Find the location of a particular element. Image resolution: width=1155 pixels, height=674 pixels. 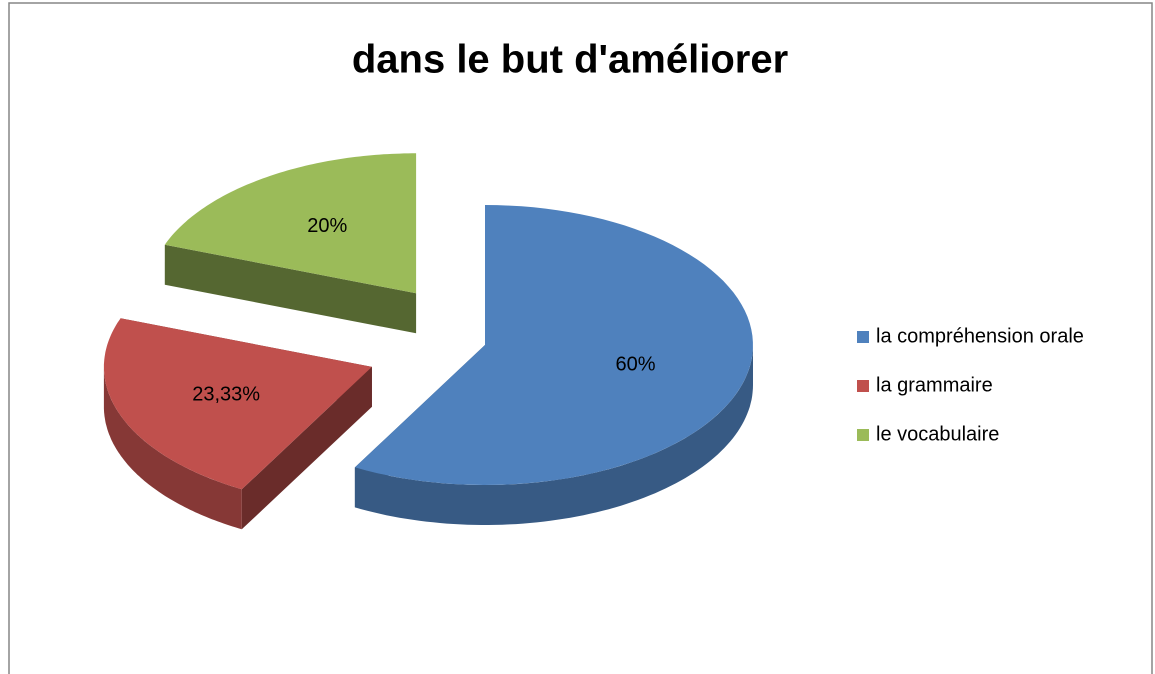

data-label: 20% is located at coordinates (327, 226).